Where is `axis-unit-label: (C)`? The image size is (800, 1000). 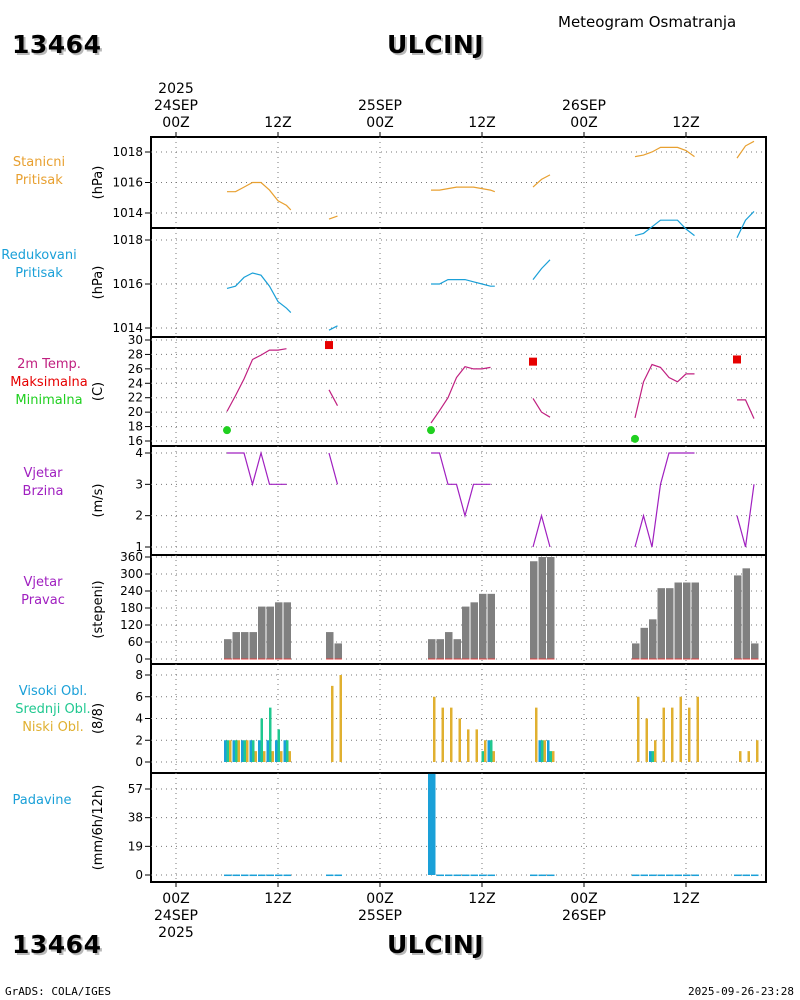 axis-unit-label: (C) is located at coordinates (98, 391).